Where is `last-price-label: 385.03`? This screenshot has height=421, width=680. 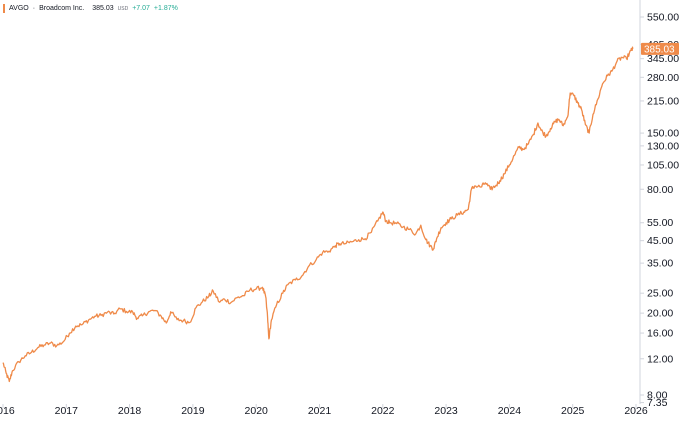 last-price-label: 385.03 is located at coordinates (659, 49).